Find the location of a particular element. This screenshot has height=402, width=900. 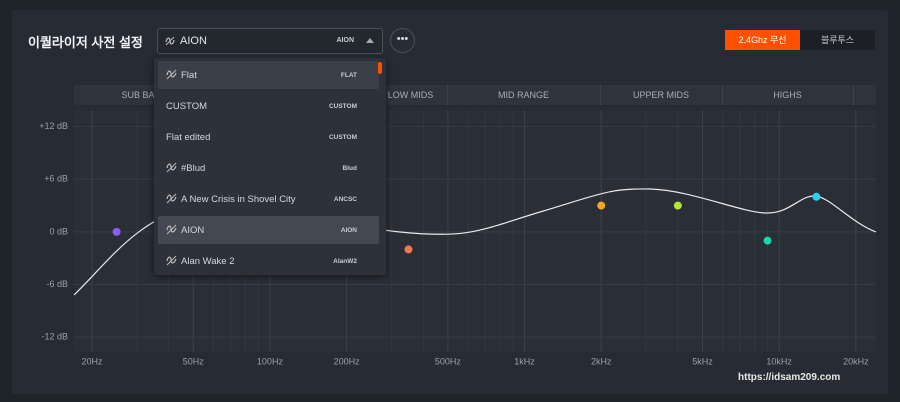

menu-item: #Blud Blud is located at coordinates (268, 168).